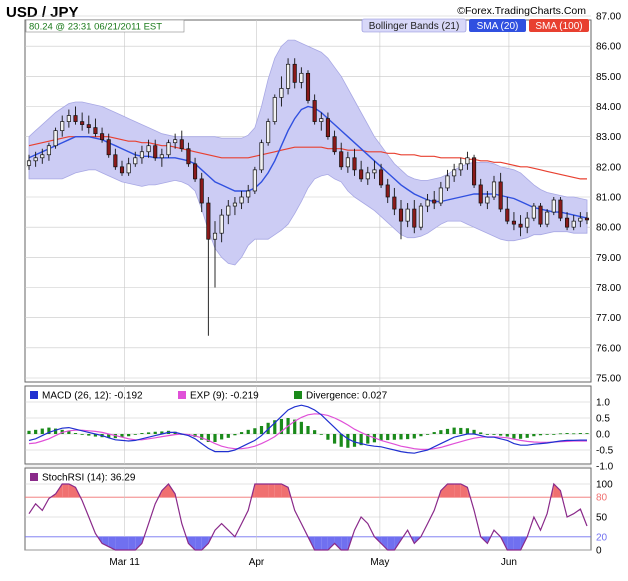 Image resolution: width=628 pixels, height=581 pixels. What do you see at coordinates (308, 425) in the screenshot?
I see `macd-panel-frame` at bounding box center [308, 425].